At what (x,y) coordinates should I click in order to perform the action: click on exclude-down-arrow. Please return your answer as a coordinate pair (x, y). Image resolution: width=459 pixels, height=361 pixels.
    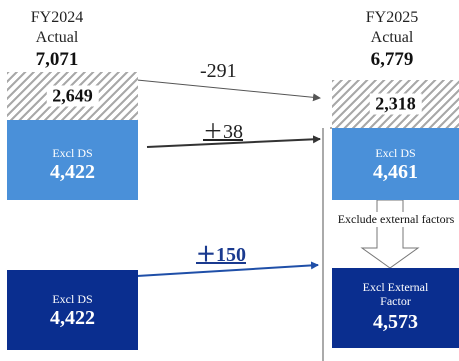
    Looking at the image, I should click on (390, 234).